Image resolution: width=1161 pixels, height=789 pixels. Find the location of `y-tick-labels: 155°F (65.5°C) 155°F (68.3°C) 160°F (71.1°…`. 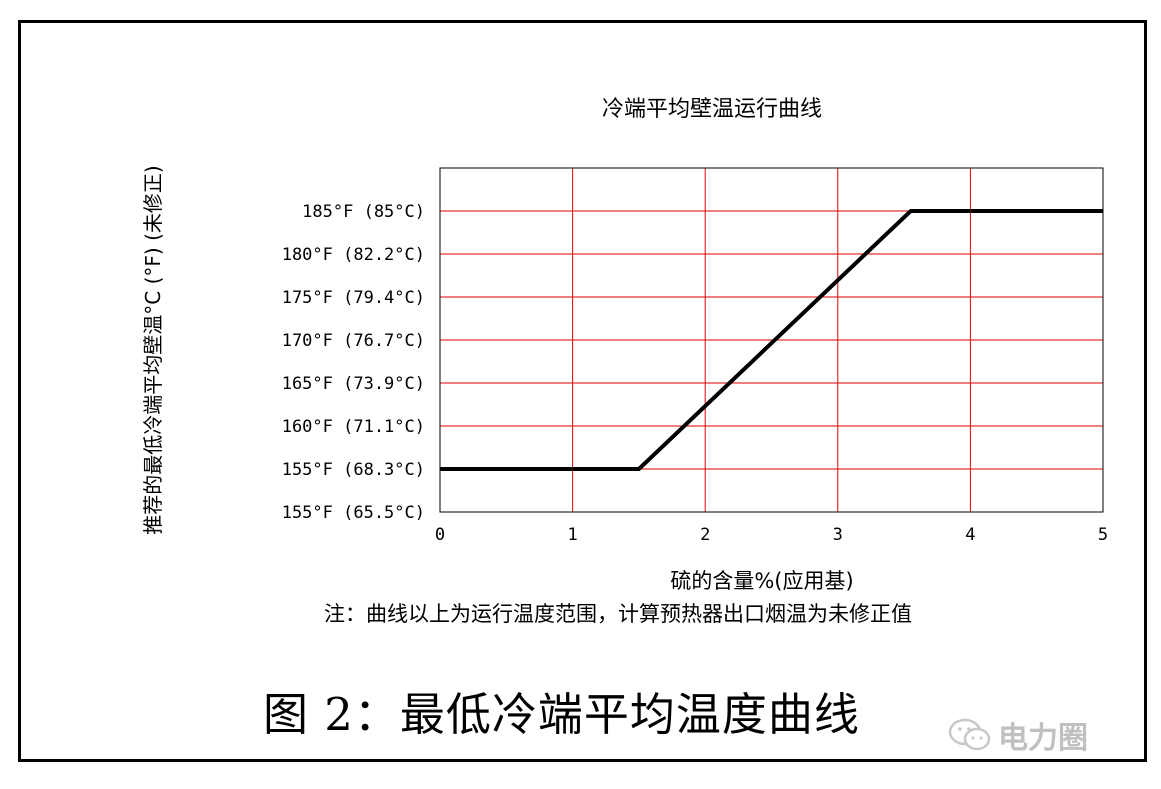

y-tick-labels: 155°F (65.5°C) 155°F (68.3°C) 160°F (71.1°… is located at coordinates (353, 362).